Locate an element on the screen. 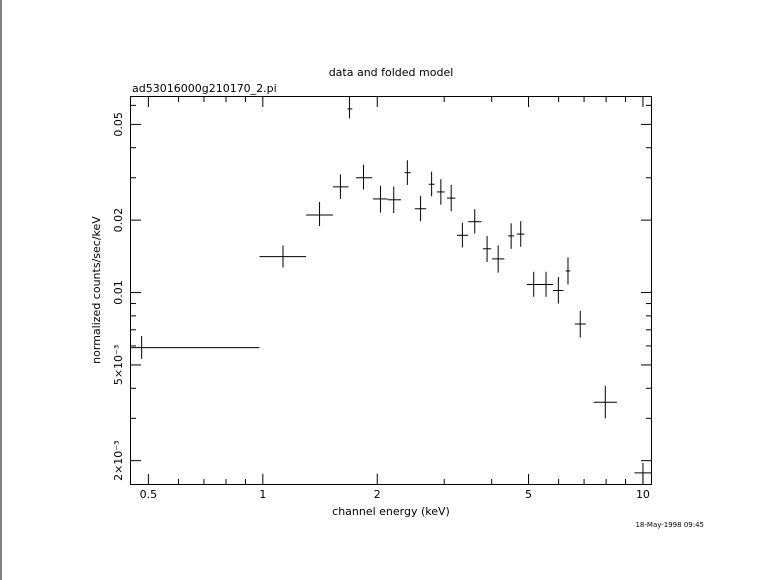 This screenshot has width=781, height=580. y-tick-label: 5×10⁻³ is located at coordinates (118, 365).